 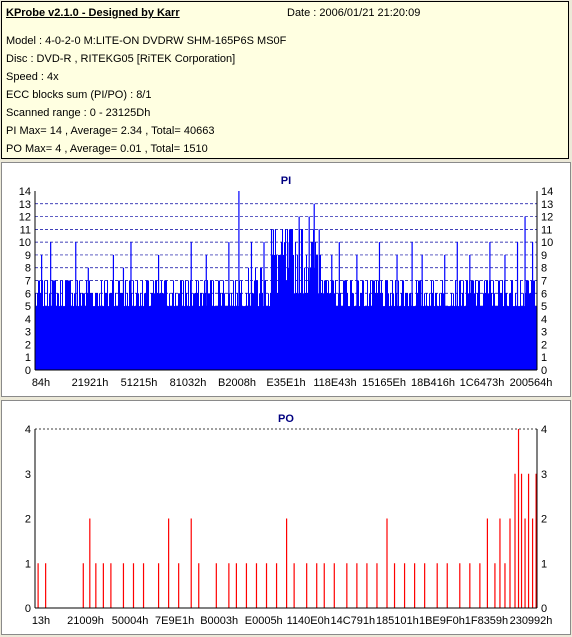 What do you see at coordinates (28, 333) in the screenshot?
I see `y-tick-left: 3` at bounding box center [28, 333].